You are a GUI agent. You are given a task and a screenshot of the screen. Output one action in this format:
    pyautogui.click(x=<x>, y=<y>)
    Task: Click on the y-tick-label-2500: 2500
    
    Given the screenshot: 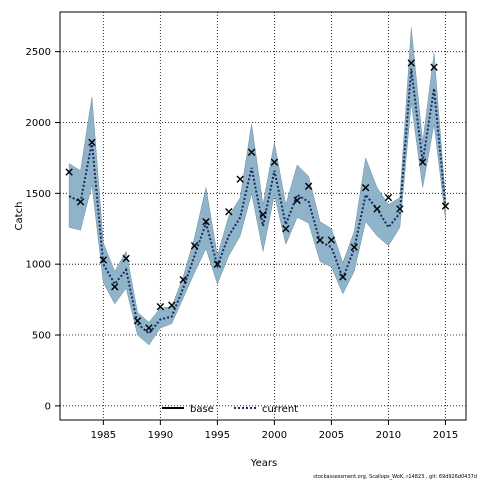 What is the action you would take?
    pyautogui.click(x=38, y=52)
    